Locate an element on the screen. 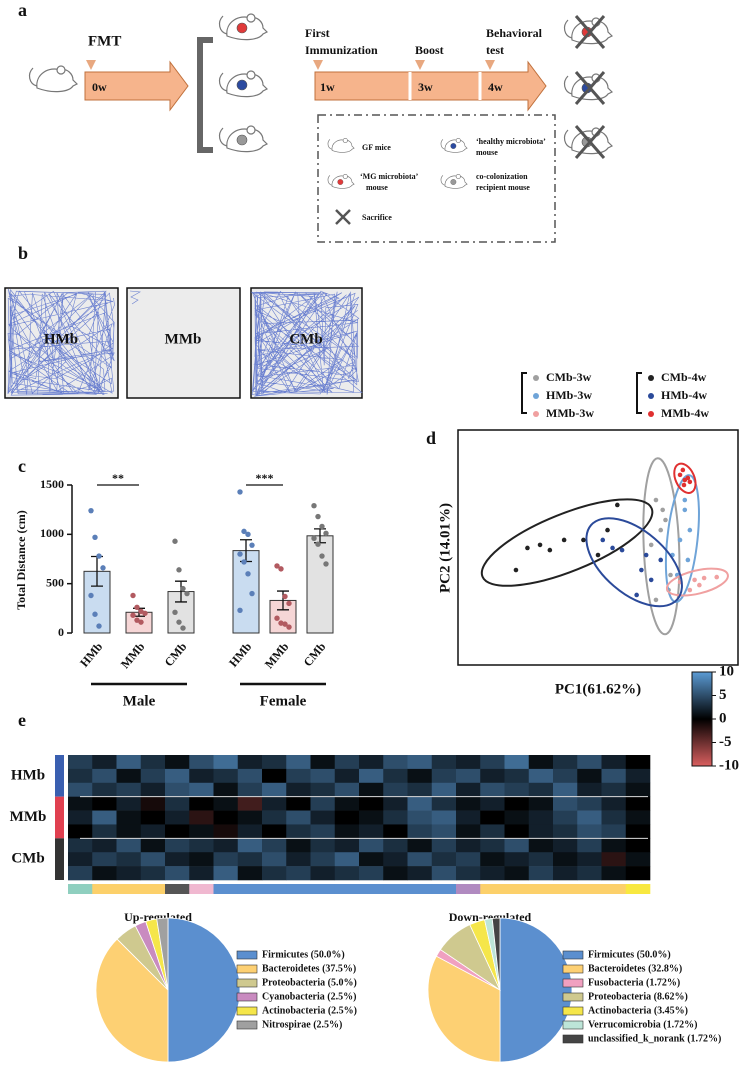  track is located at coordinates (306, 343).